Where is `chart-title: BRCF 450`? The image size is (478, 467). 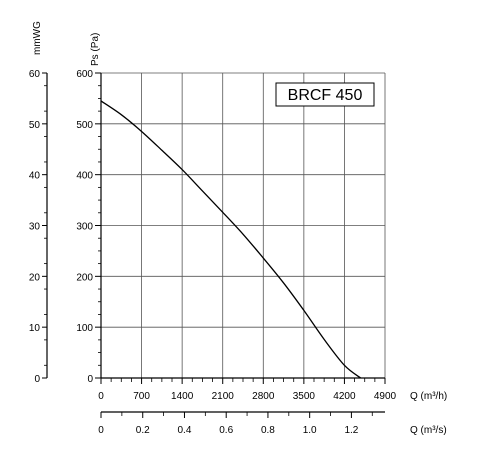
chart-title: BRCF 450 is located at coordinates (325, 95).